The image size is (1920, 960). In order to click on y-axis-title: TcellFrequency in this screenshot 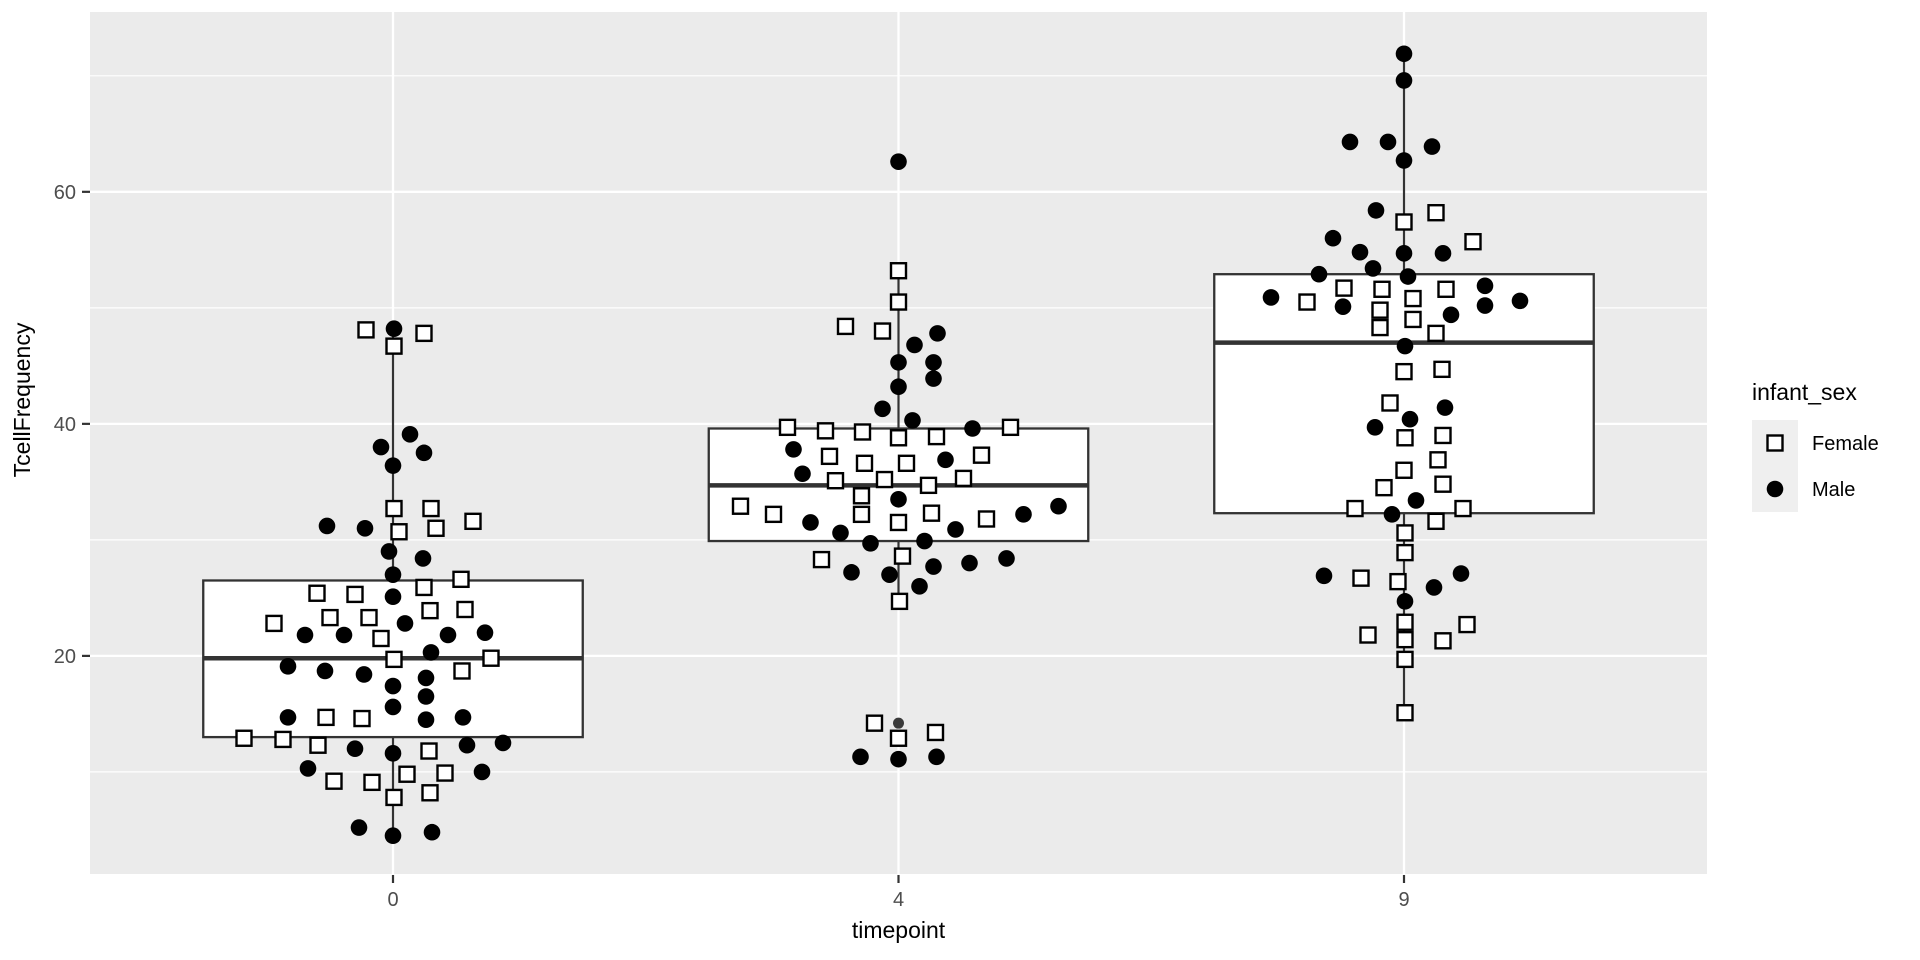, I will do `click(22, 399)`.